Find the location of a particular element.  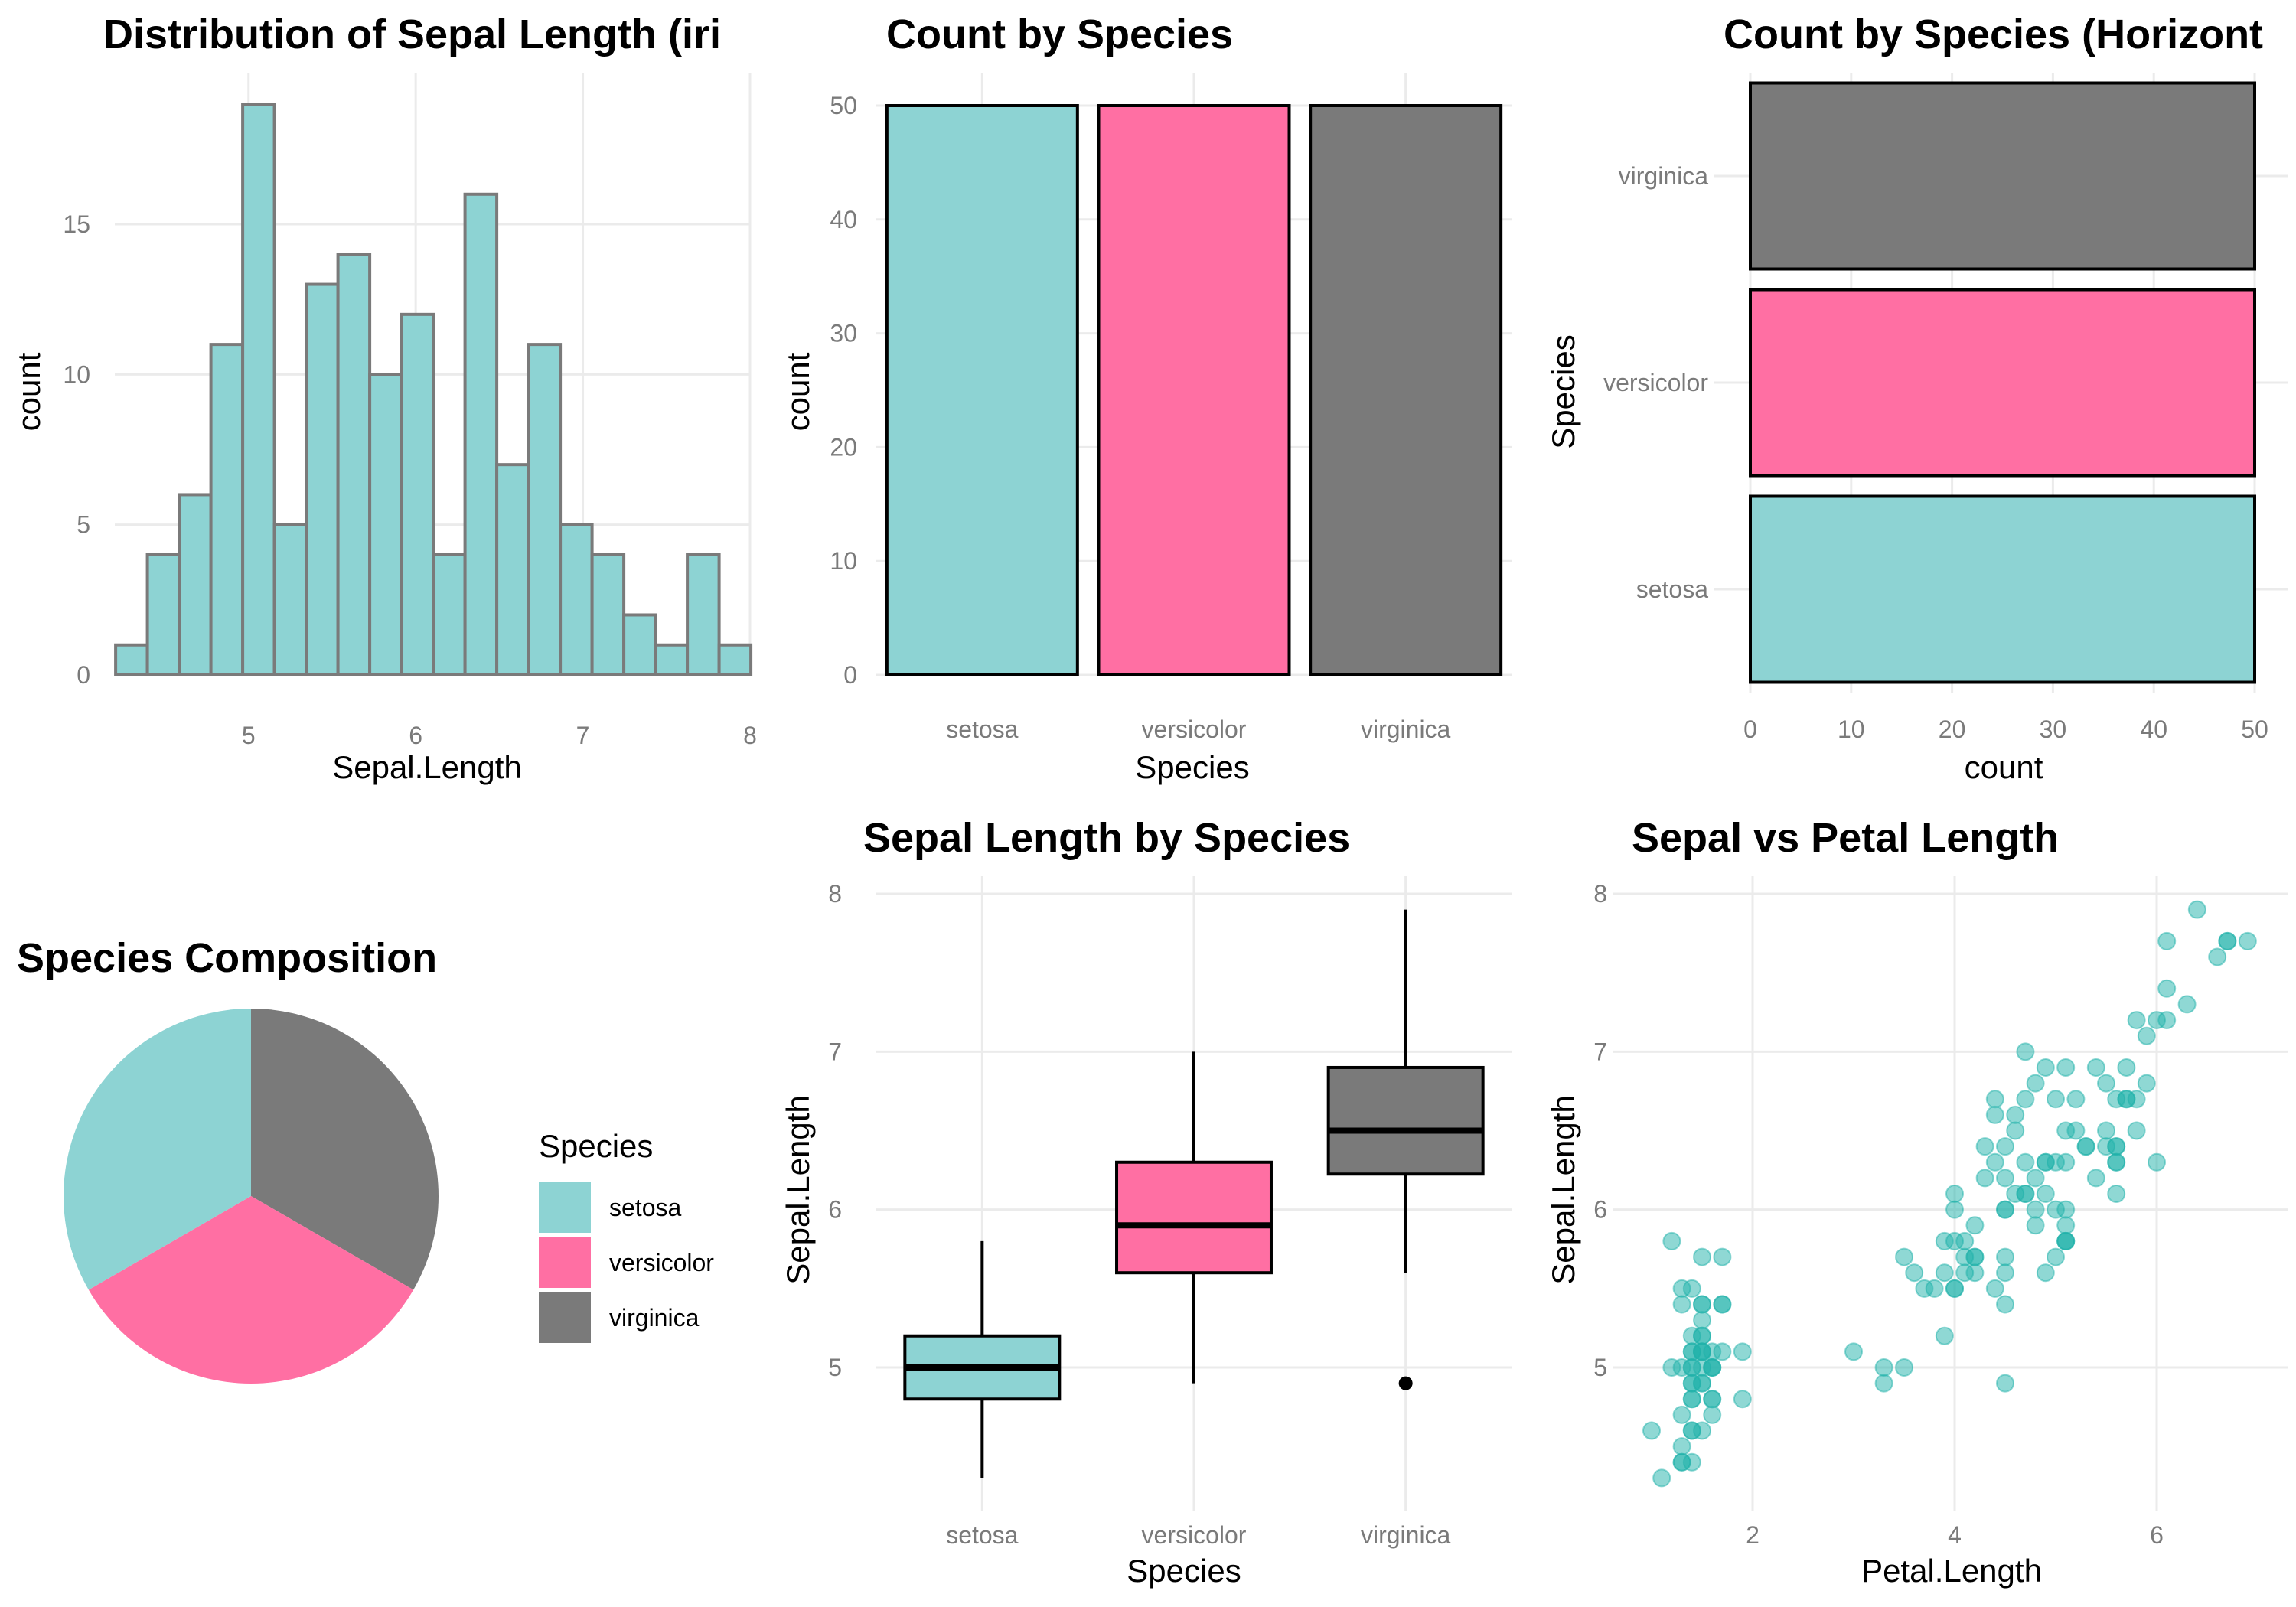

species-bar-ylabel: count is located at coordinates (798, 391).